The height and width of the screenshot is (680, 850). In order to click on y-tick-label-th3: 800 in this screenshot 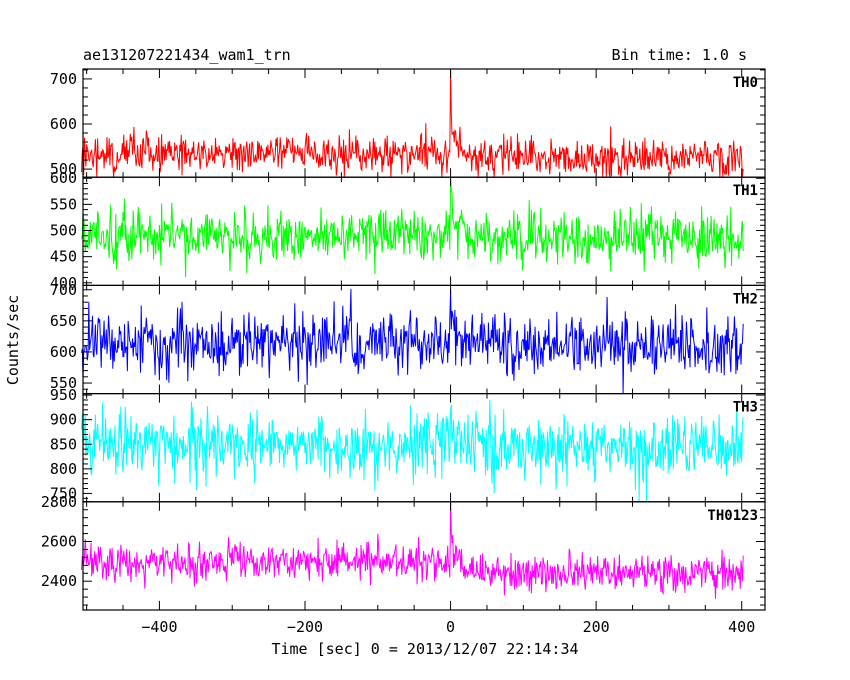, I will do `click(63, 469)`.